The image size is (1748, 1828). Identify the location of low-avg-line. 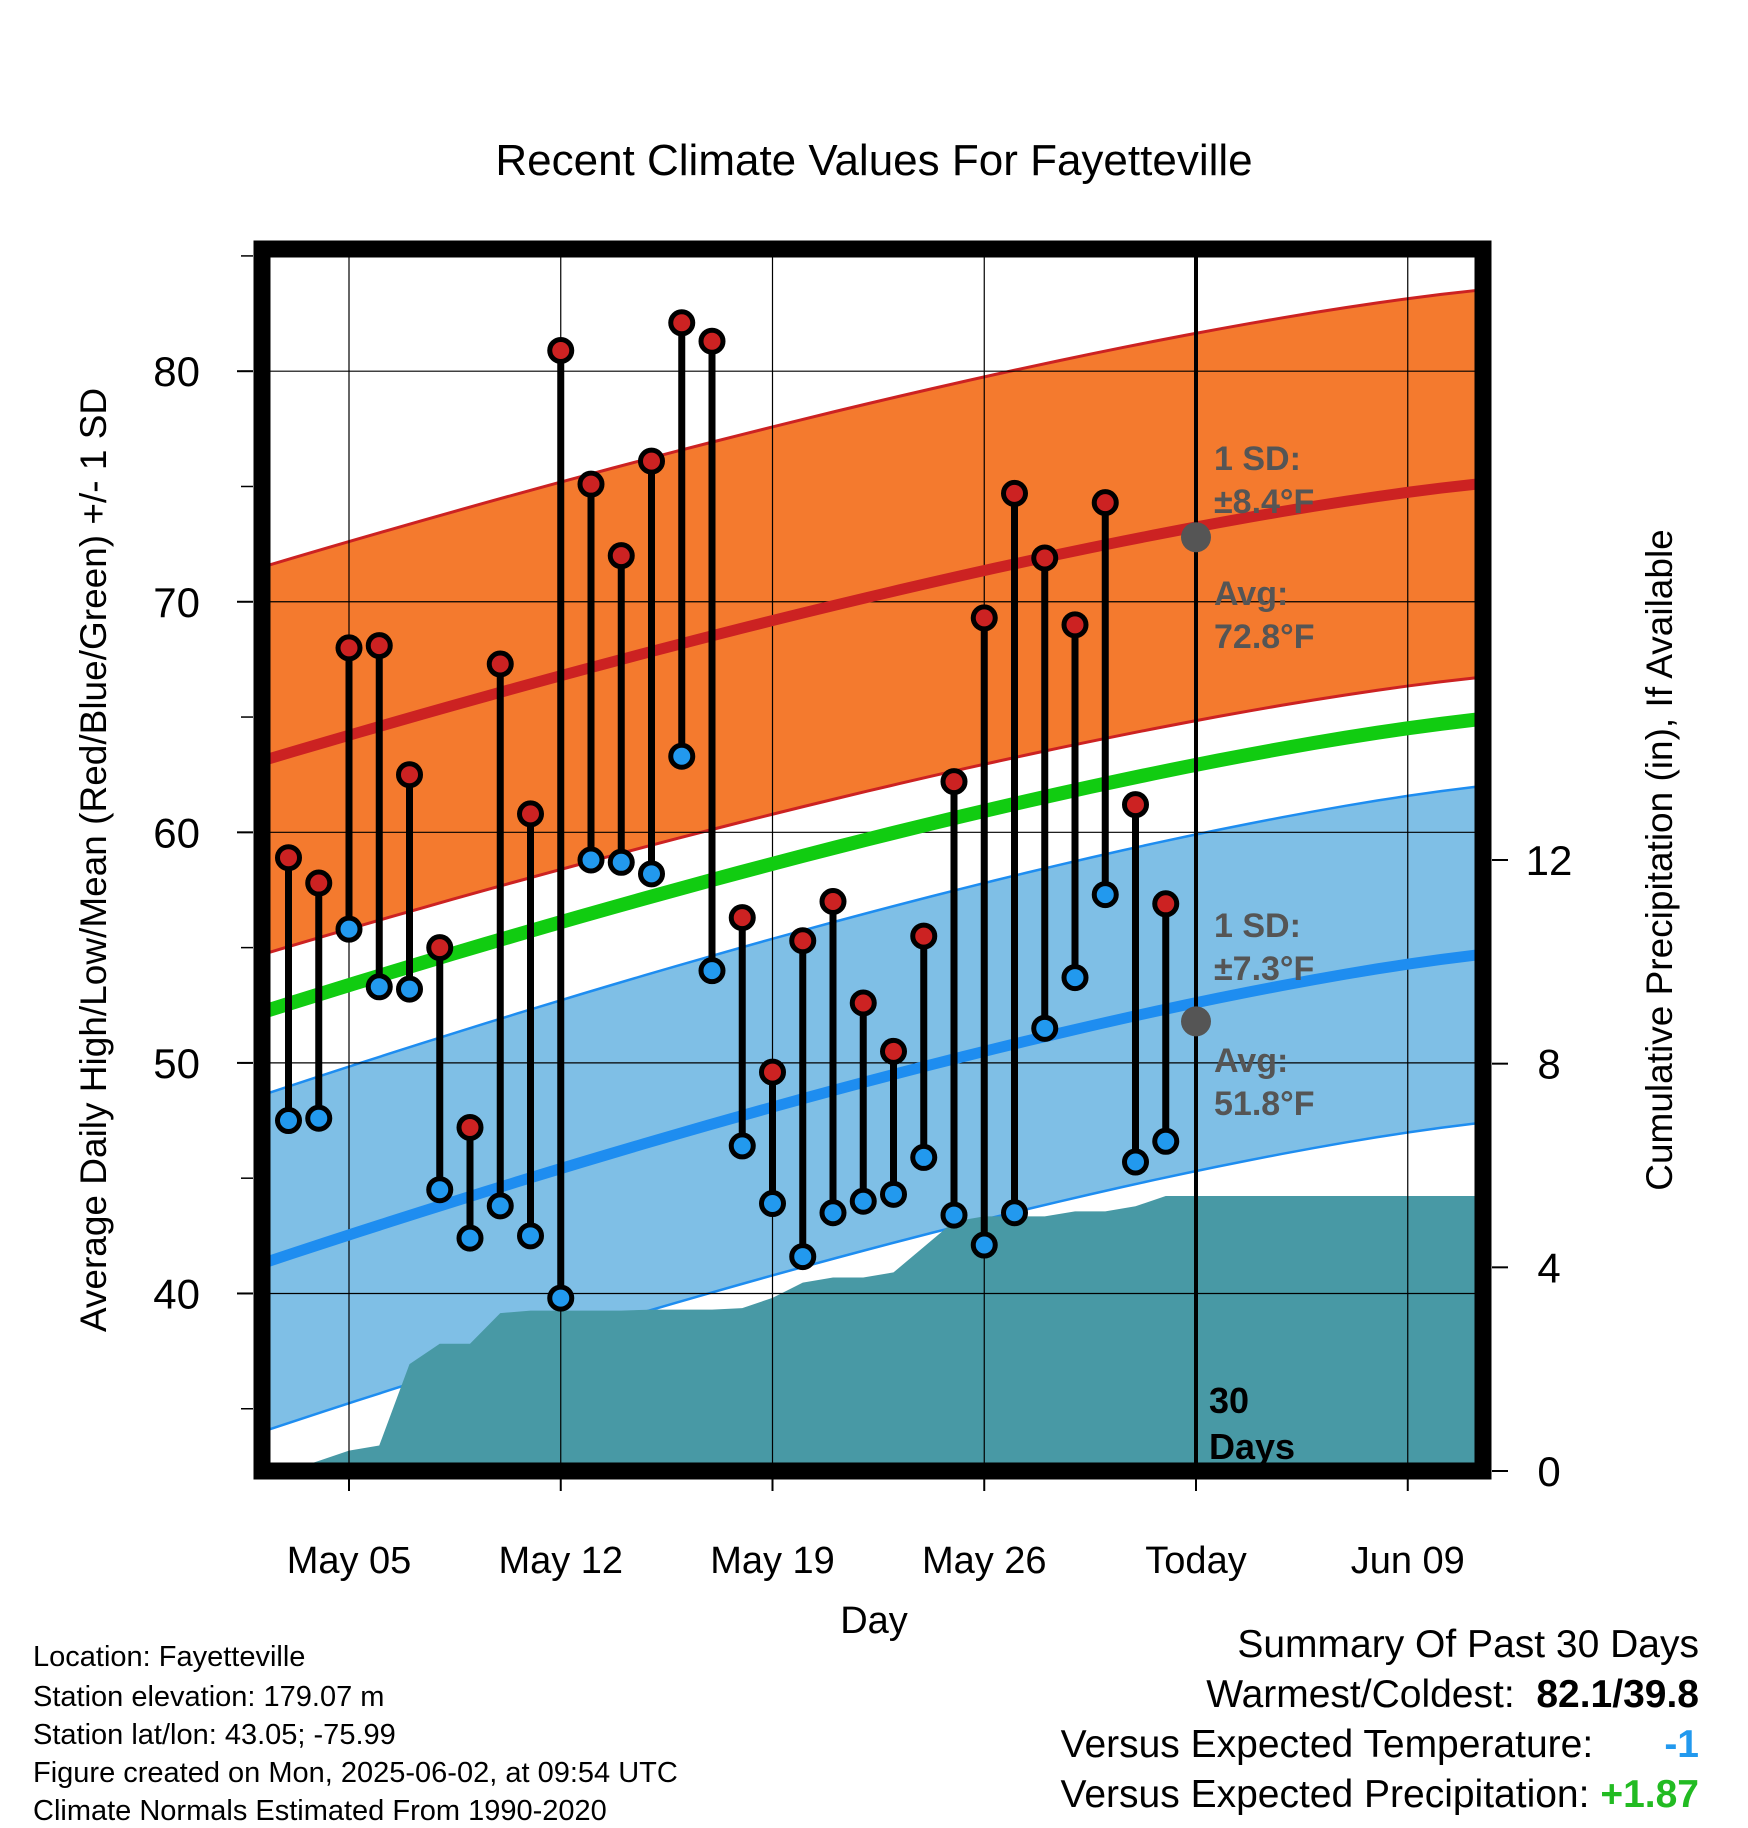
(872, 1108).